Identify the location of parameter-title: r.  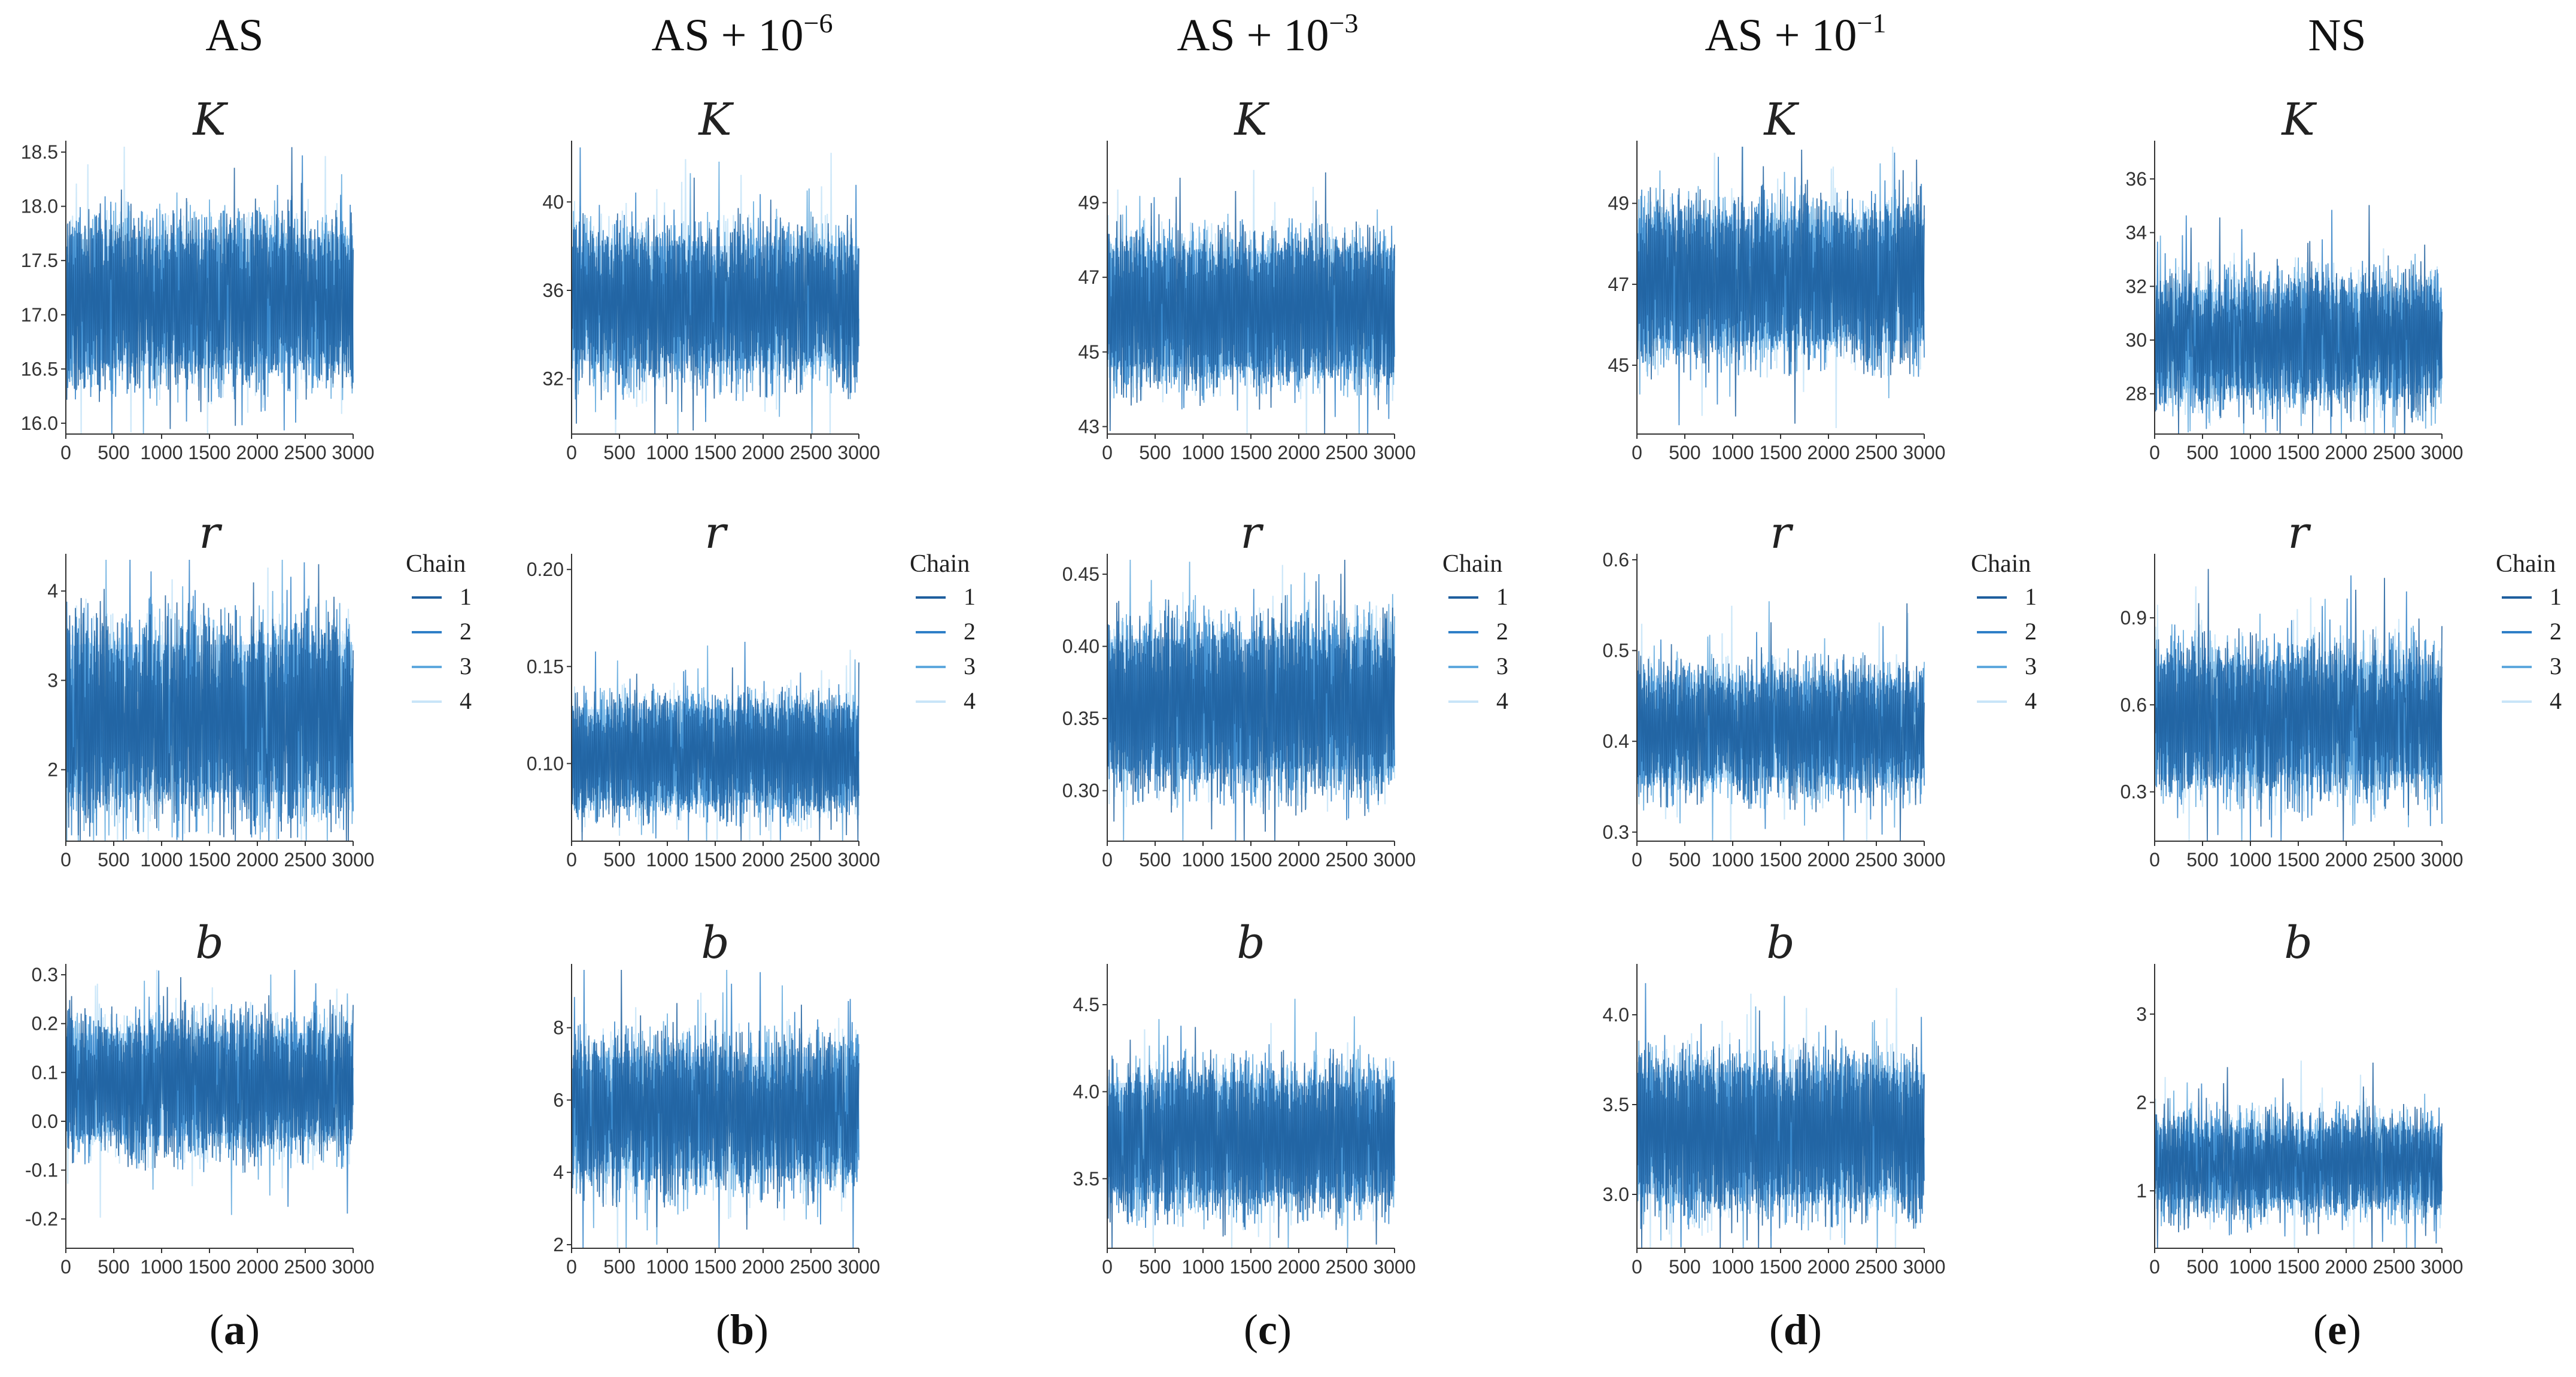
(1782, 533).